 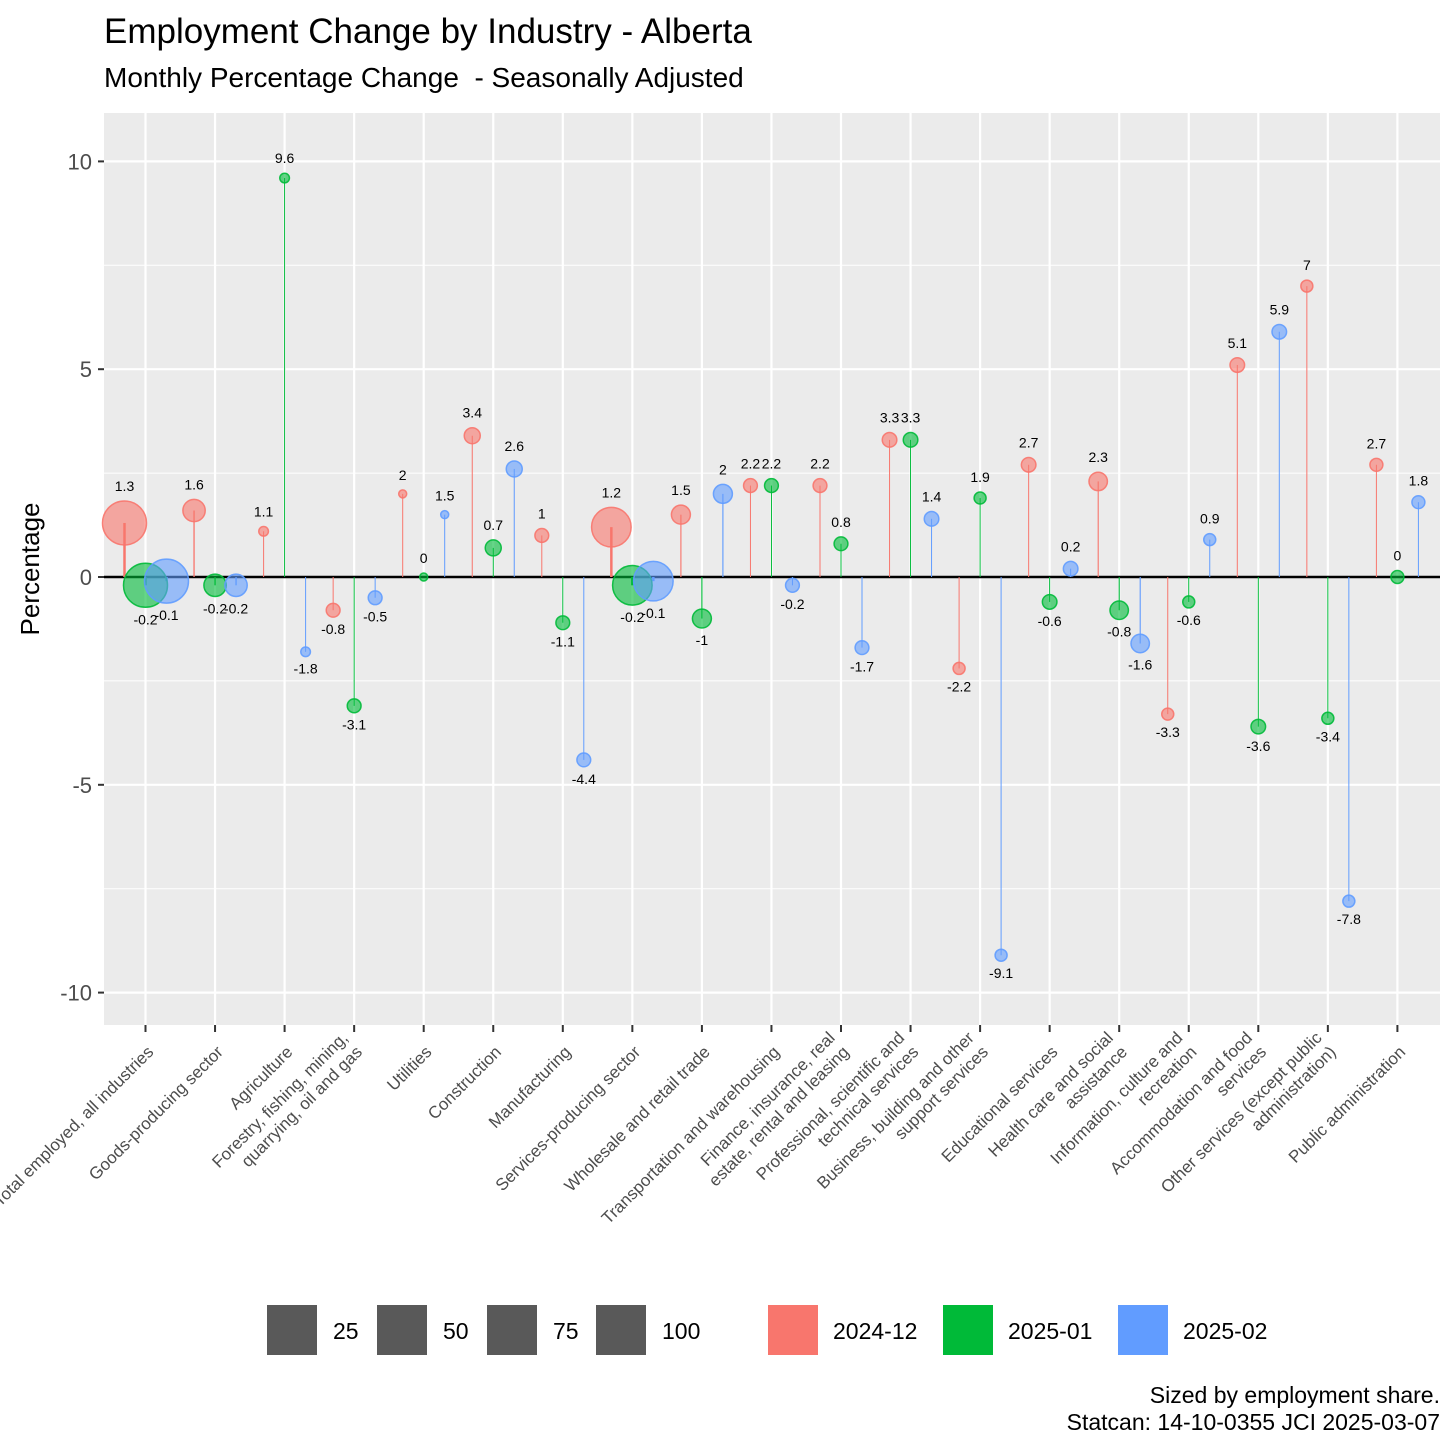 I want to click on data-label: 1.6, so click(x=194, y=484).